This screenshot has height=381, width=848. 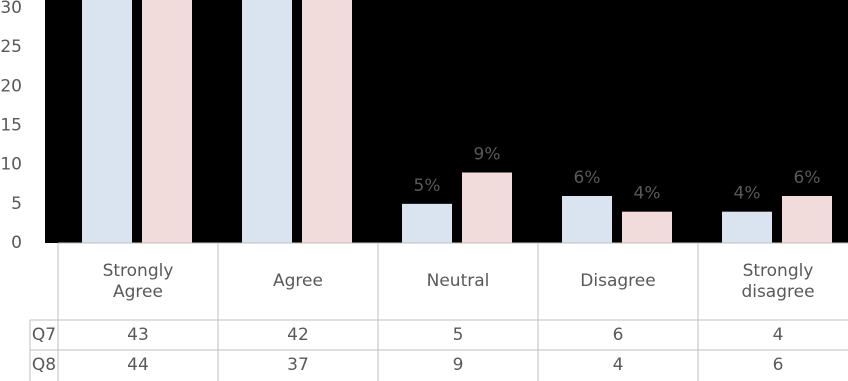 I want to click on category-label: Neutral, so click(x=458, y=281).